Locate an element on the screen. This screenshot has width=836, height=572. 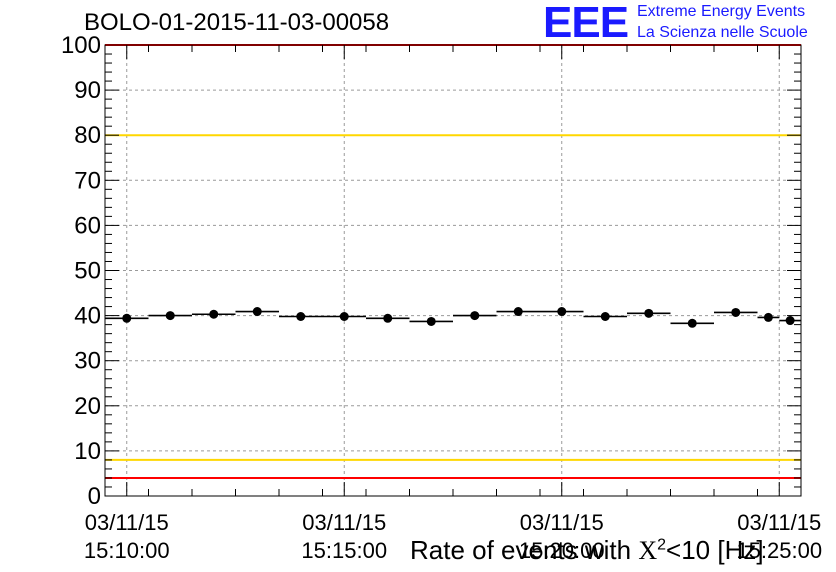
y-tick-label: 70 is located at coordinates (87, 180).